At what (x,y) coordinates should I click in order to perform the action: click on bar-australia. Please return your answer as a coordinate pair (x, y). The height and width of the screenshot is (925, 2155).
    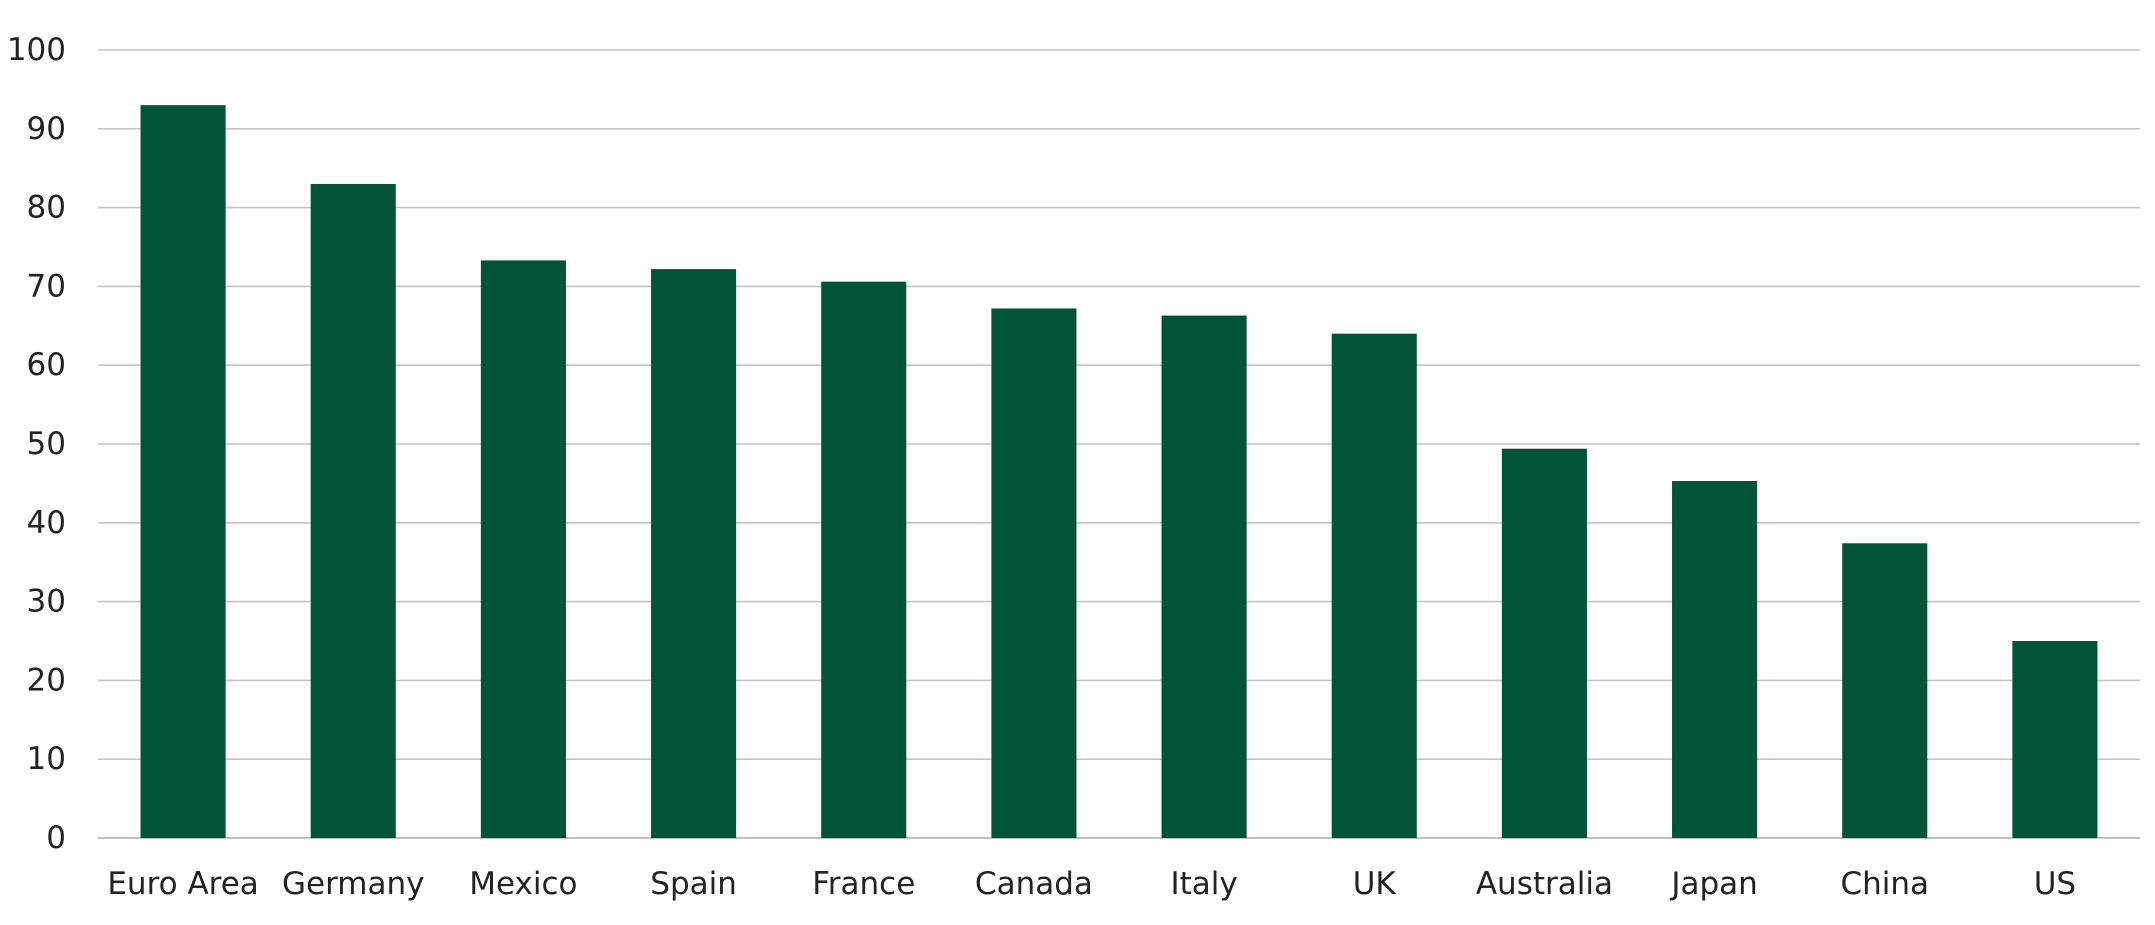
    Looking at the image, I should click on (1544, 643).